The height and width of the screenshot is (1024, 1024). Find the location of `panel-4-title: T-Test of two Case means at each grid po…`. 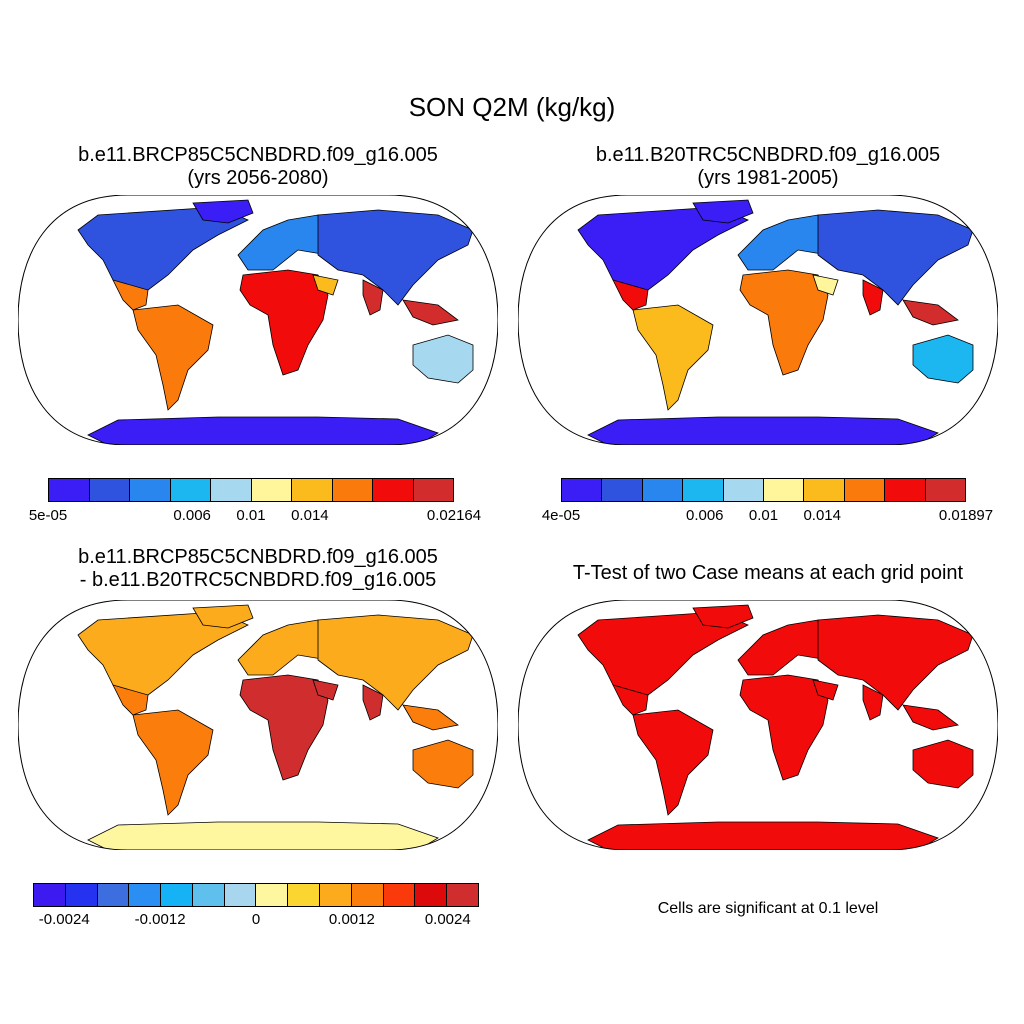

panel-4-title: T-Test of two Case means at each grid po… is located at coordinates (768, 573).